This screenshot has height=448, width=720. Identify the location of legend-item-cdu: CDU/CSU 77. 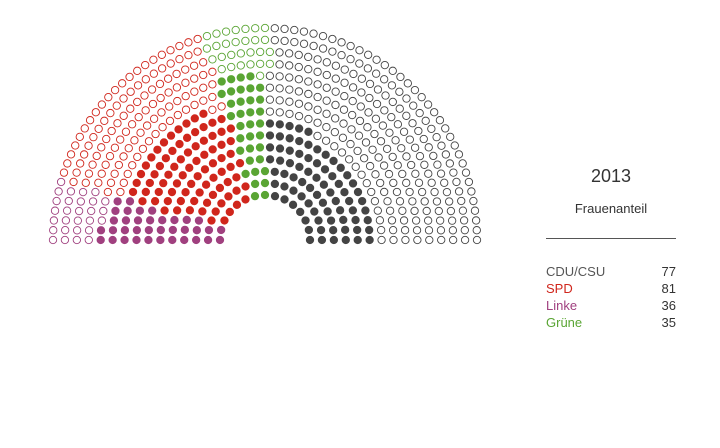
(611, 271).